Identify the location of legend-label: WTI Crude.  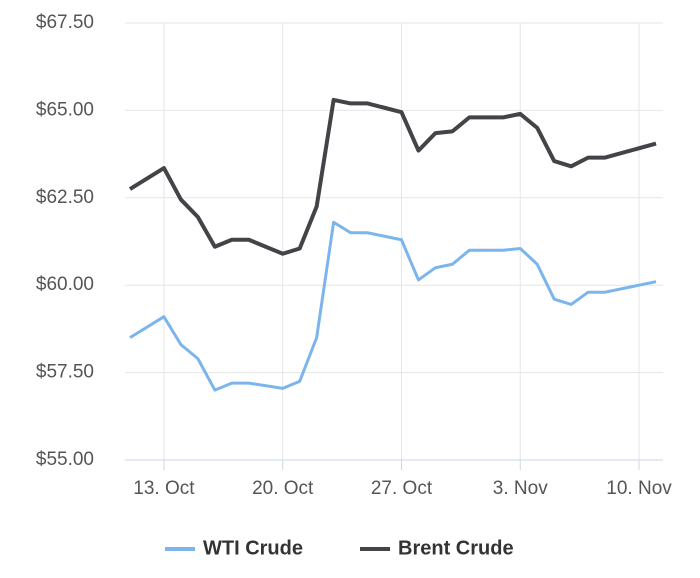
(253, 548).